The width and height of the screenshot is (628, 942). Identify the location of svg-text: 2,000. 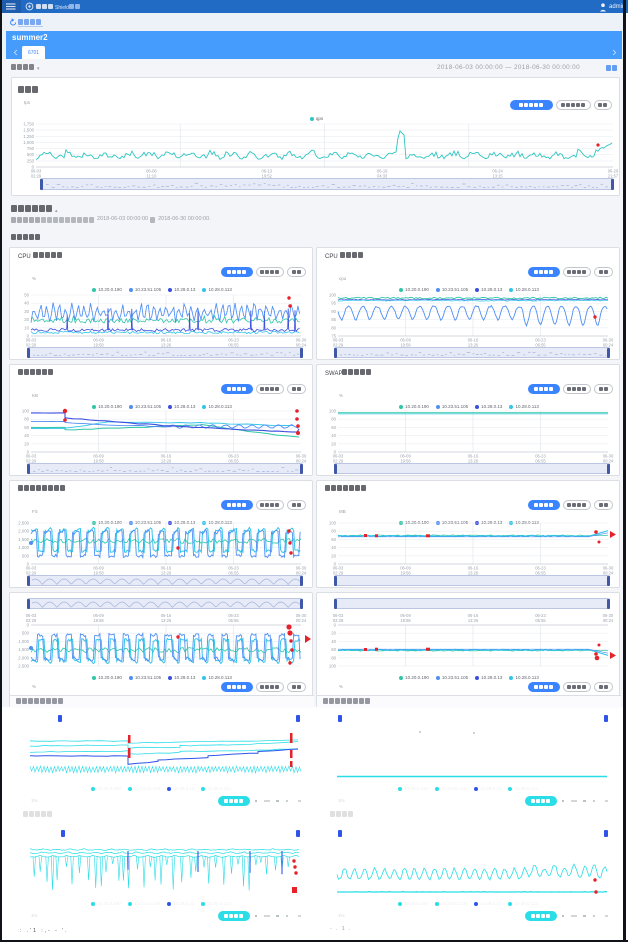
(23, 657).